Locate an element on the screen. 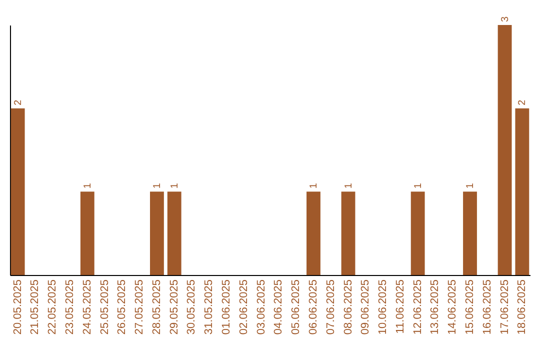 The height and width of the screenshot is (340, 540). x-tick-label: 26.05.2025 is located at coordinates (122, 307).